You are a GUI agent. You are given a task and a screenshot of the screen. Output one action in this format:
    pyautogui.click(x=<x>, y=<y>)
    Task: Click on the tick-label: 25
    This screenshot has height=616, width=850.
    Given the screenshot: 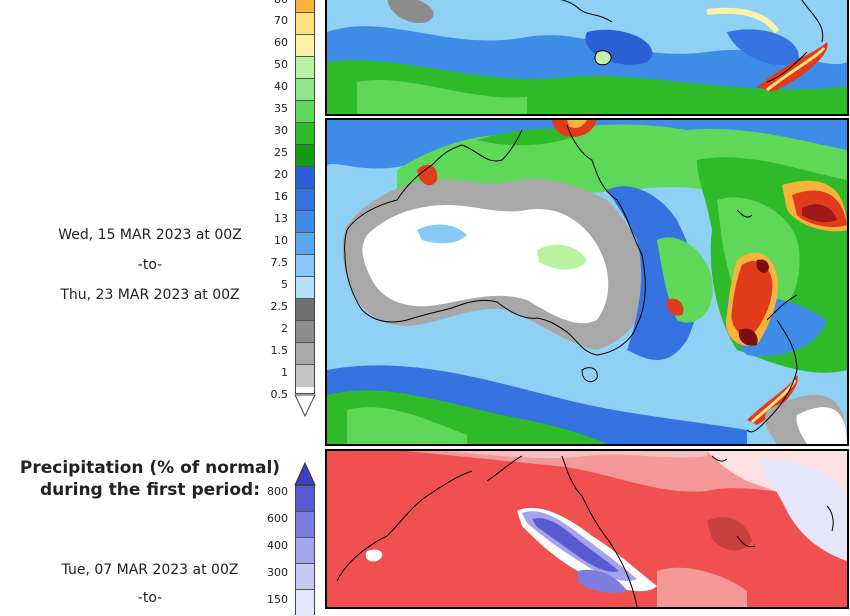 What is the action you would take?
    pyautogui.click(x=281, y=152)
    